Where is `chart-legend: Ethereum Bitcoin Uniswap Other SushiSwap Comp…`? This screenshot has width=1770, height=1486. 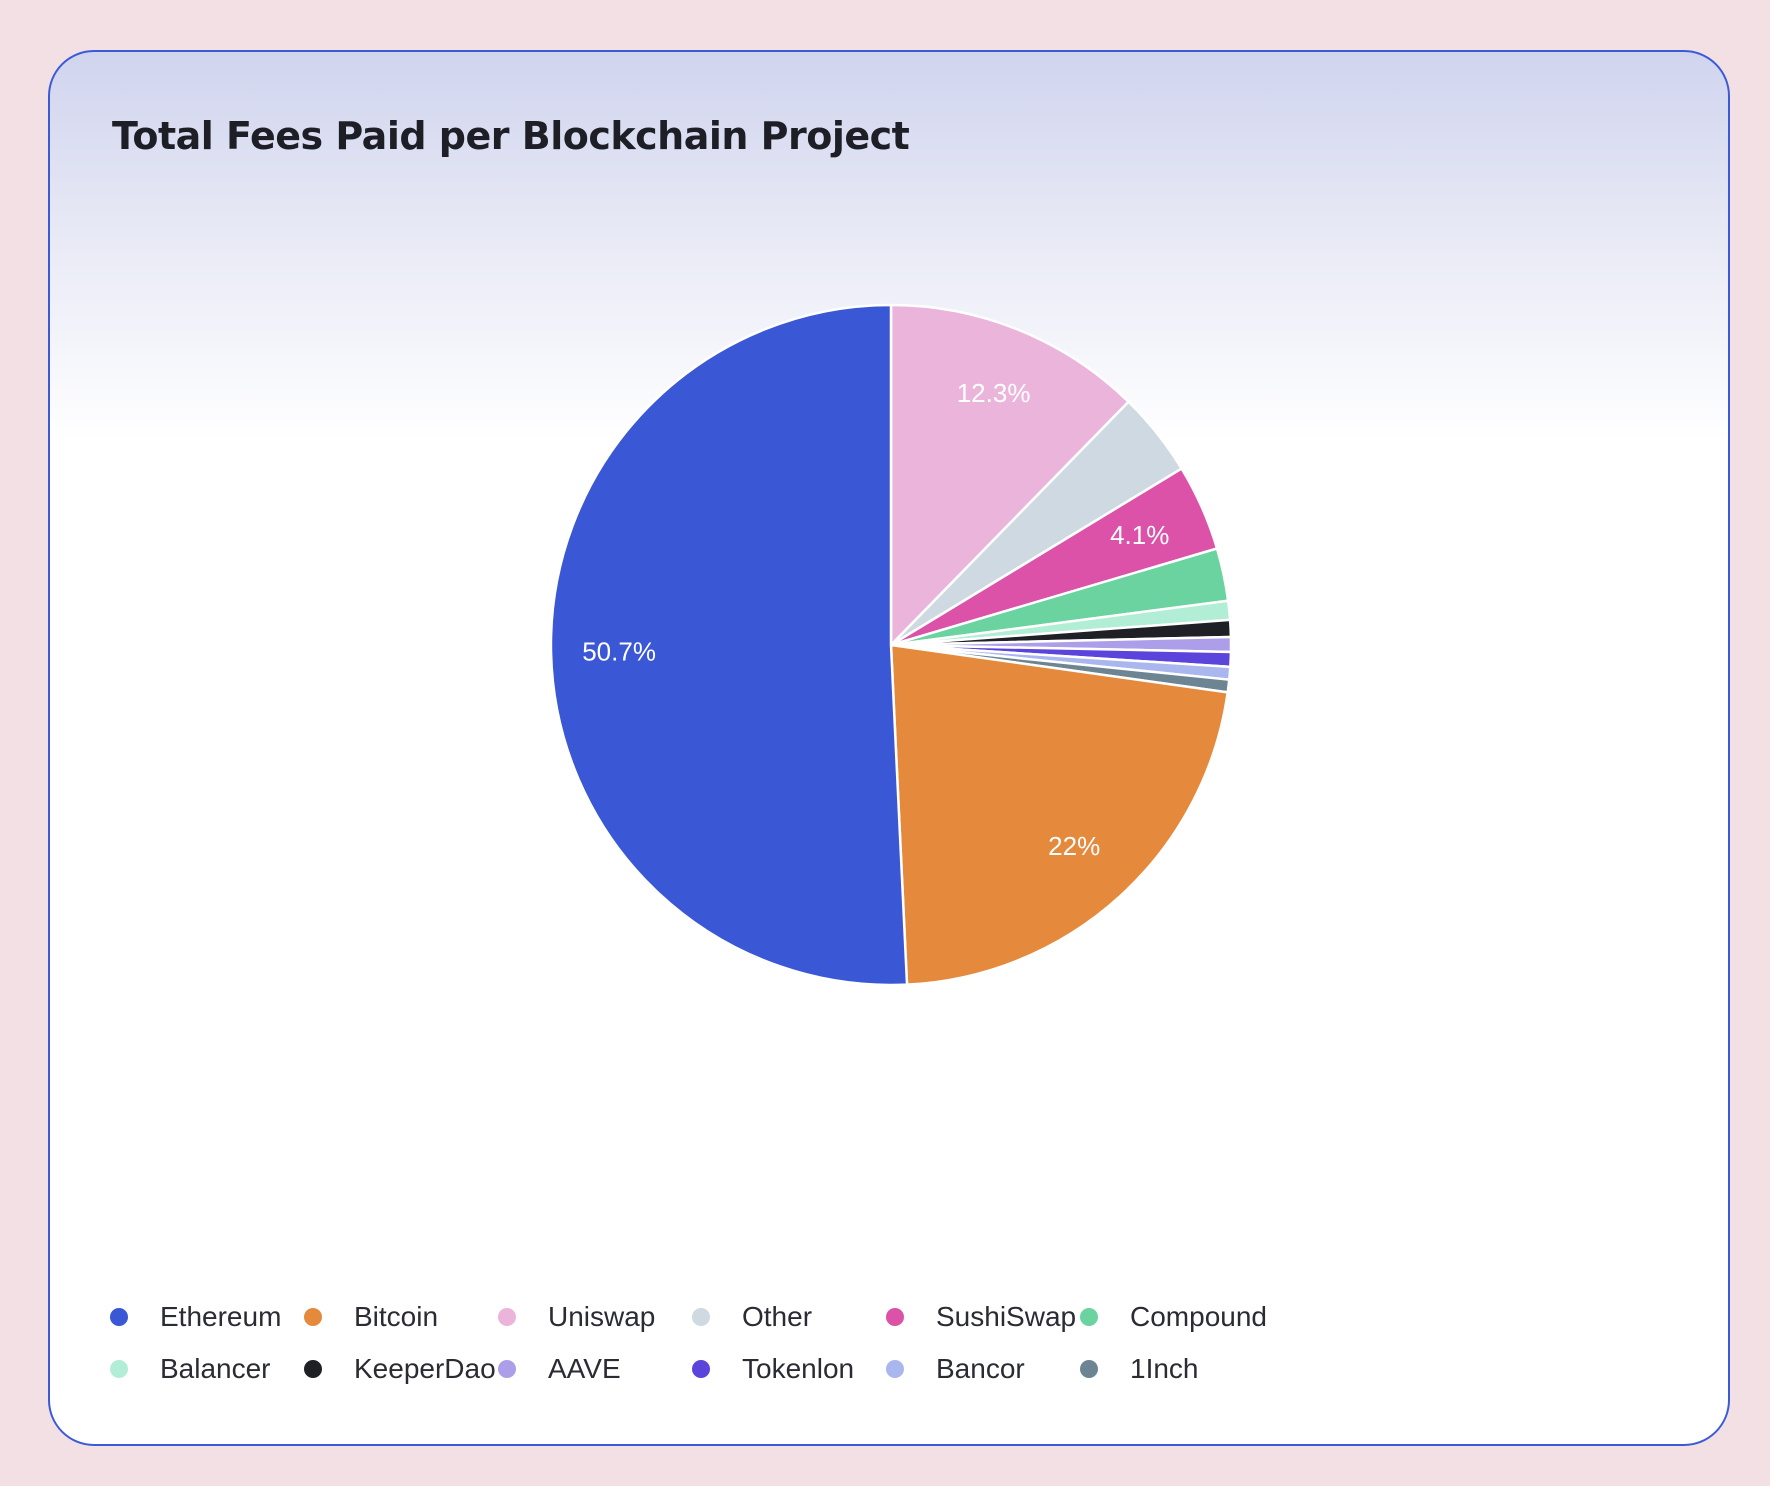 chart-legend: Ethereum Bitcoin Uniswap Other SushiSwap Comp… is located at coordinates (860, 1352).